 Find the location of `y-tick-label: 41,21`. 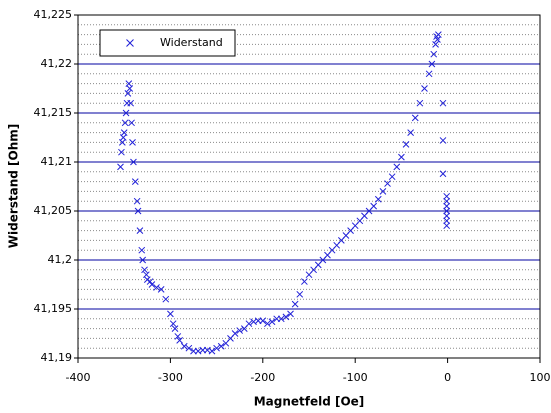

y-tick-label: 41,21 is located at coordinates (57, 161).